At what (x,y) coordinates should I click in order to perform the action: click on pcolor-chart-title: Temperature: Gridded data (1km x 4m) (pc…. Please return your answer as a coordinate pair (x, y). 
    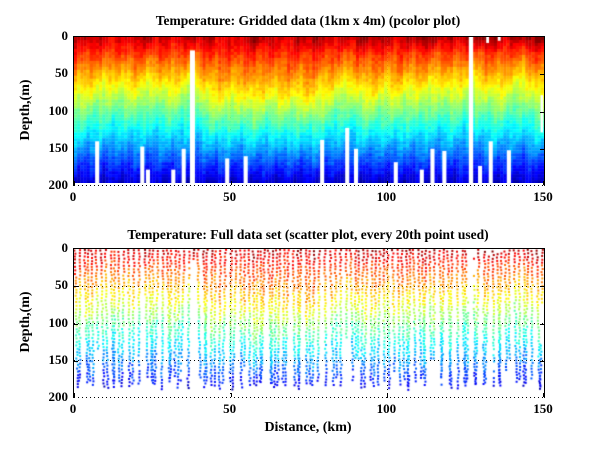
    Looking at the image, I should click on (308, 20).